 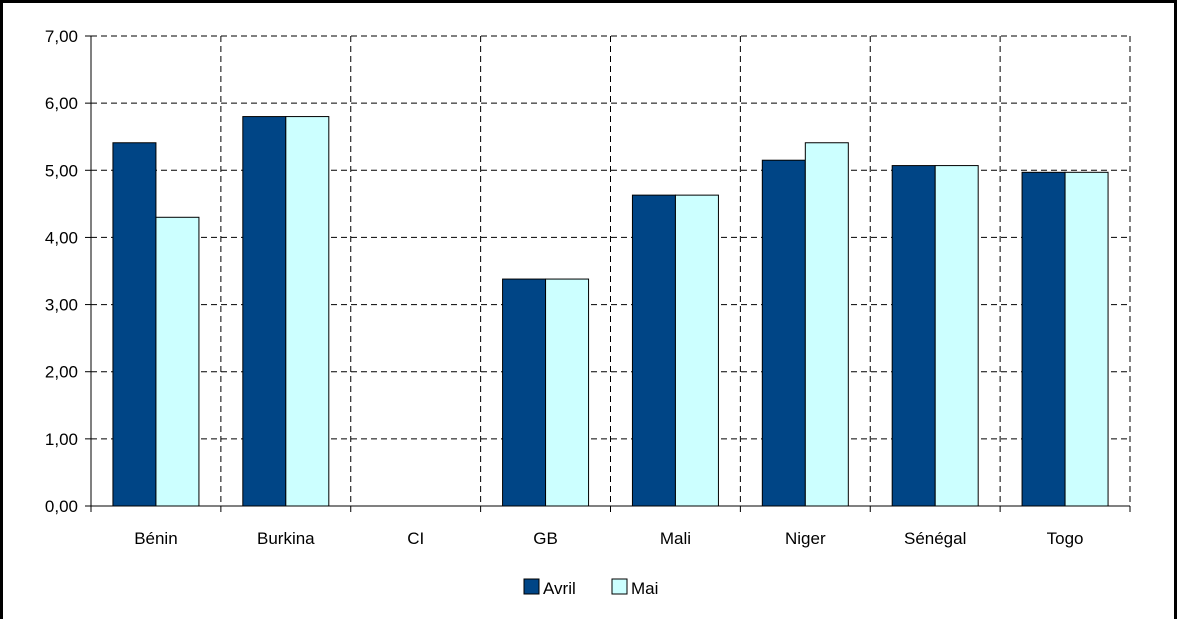 I want to click on x-axis-ticks, so click(x=610, y=509).